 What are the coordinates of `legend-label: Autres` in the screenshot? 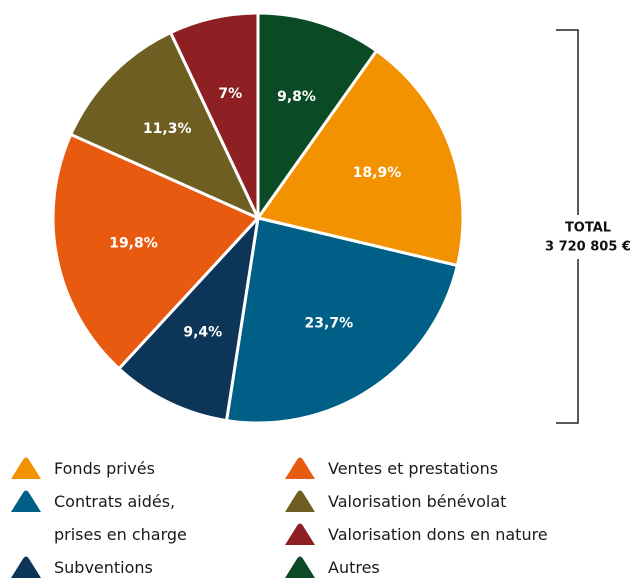 It's located at (354, 567).